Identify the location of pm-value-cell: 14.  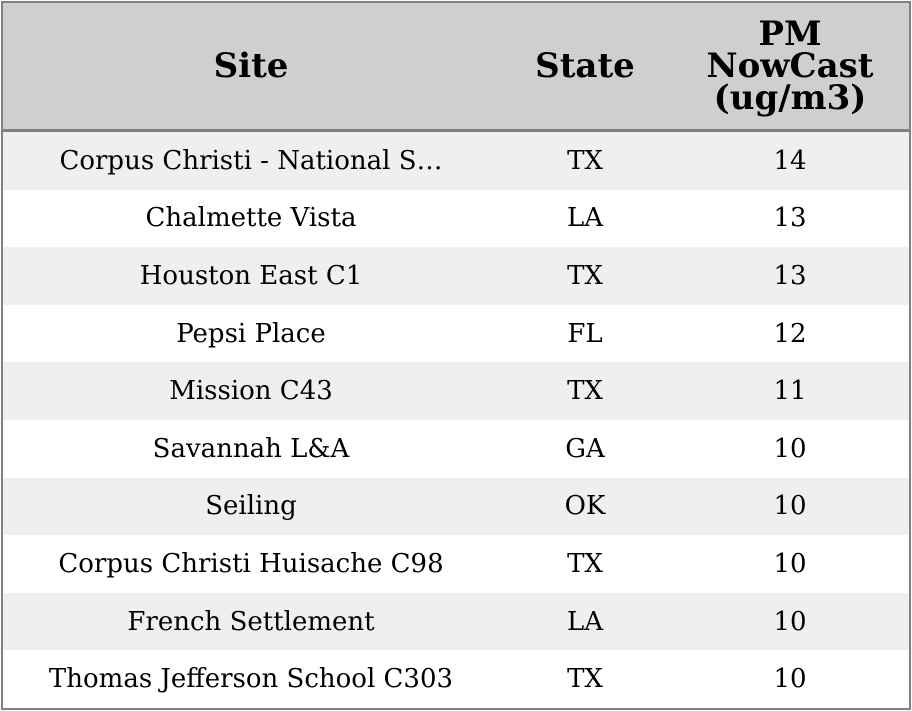
(790, 160).